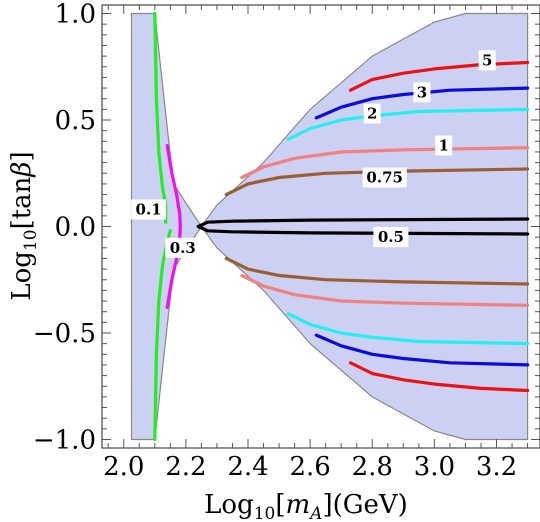  What do you see at coordinates (422, 350) in the screenshot?
I see `contour-line-1-lower` at bounding box center [422, 350].